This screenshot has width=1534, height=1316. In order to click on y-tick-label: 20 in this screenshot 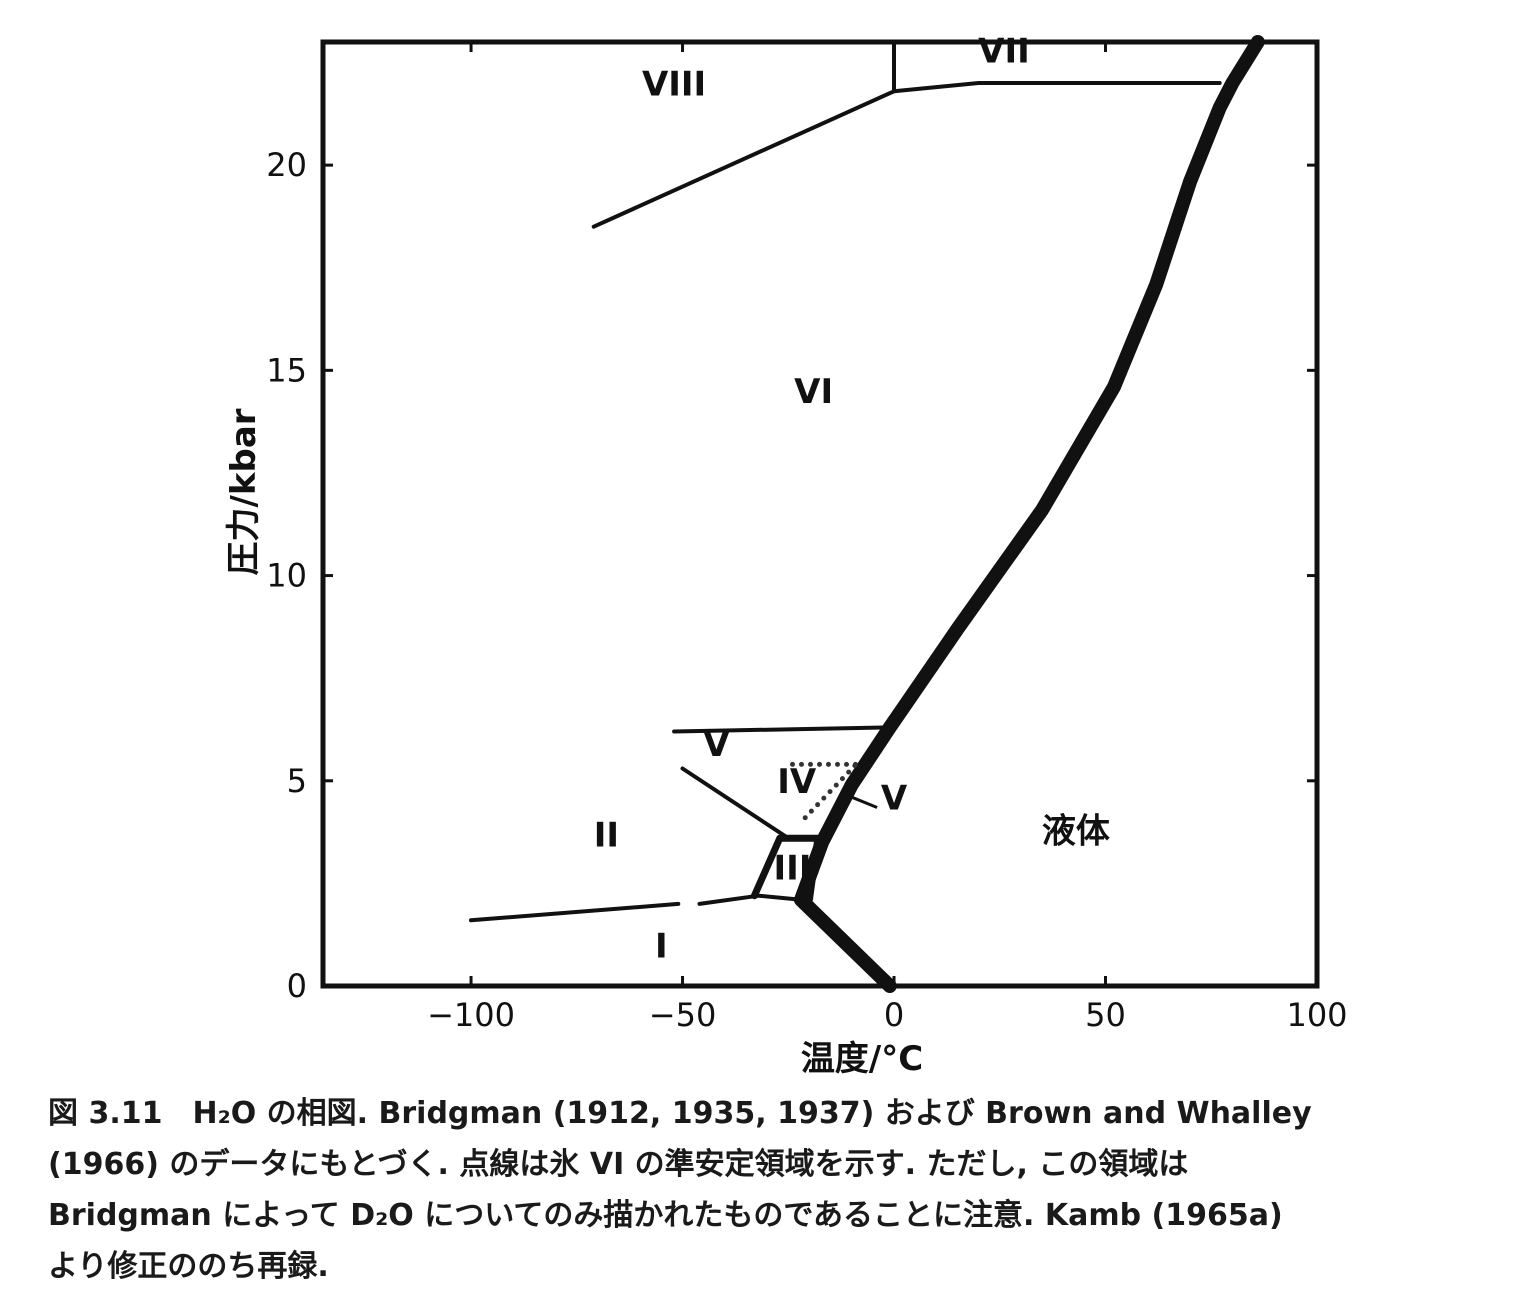, I will do `click(286, 165)`.